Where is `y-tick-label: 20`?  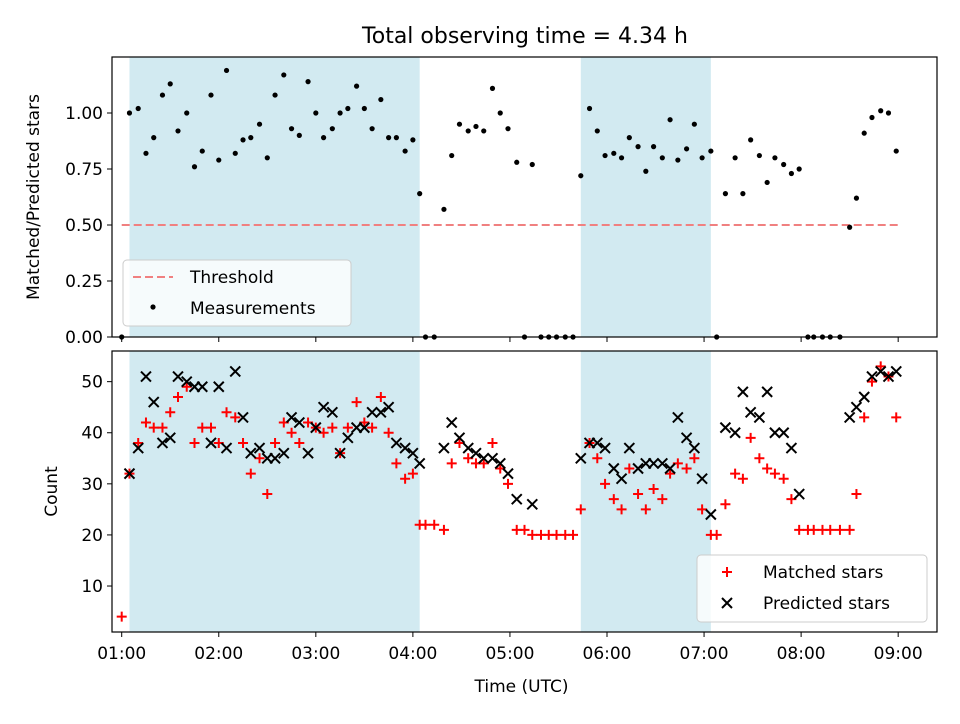 y-tick-label: 20 is located at coordinates (92, 536).